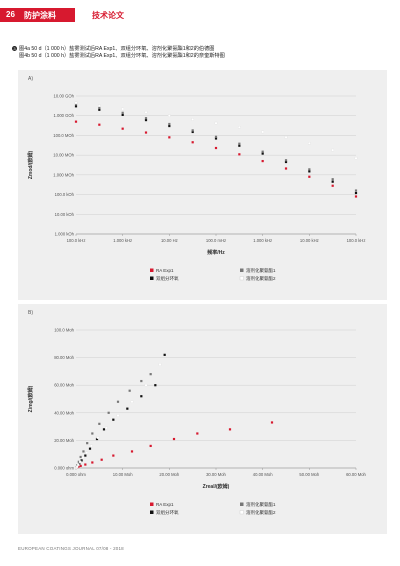  Describe the element at coordinates (200, 15) in the screenshot. I see `page-header: 26 防护涂料 技术论文` at that location.